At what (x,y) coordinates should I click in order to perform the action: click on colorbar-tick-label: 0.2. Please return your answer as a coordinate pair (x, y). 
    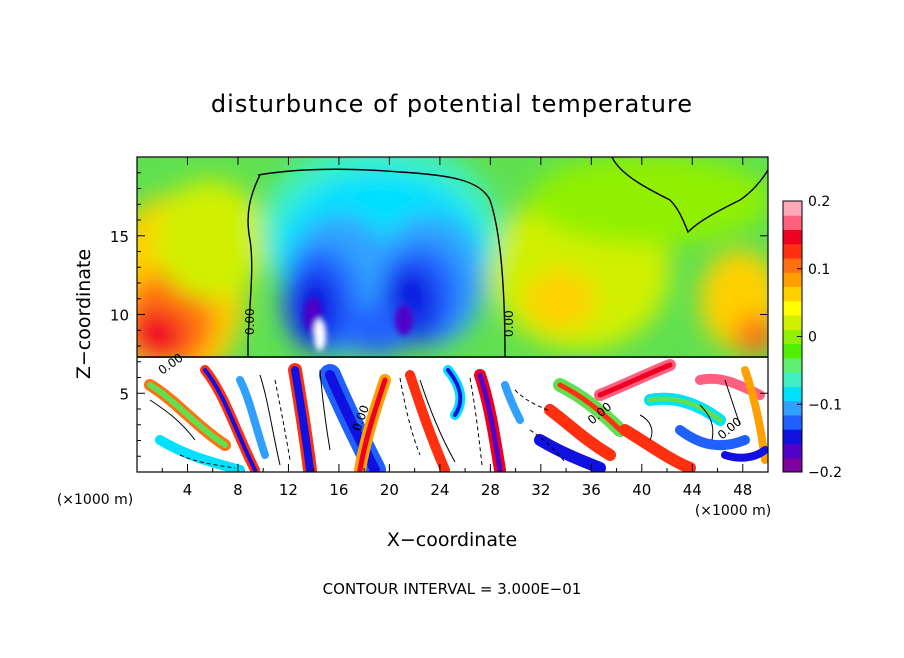
    Looking at the image, I should click on (819, 202).